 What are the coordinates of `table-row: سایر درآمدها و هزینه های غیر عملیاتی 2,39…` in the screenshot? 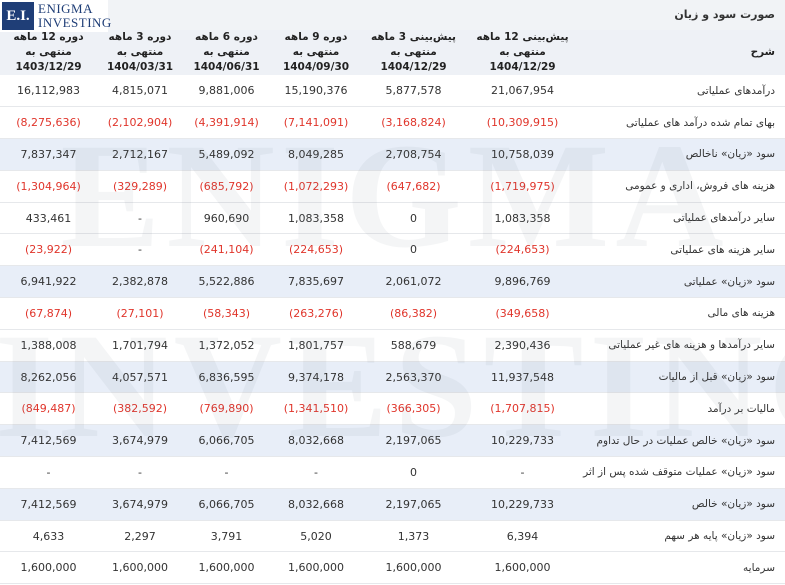 It's located at (392, 345).